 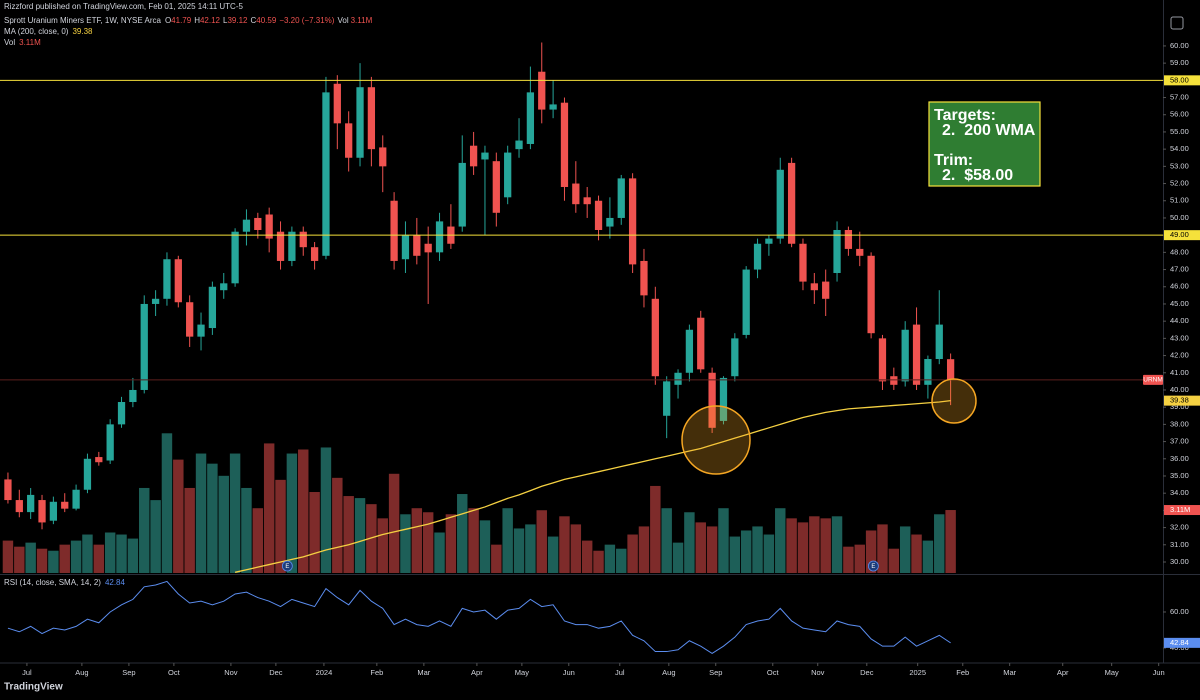 What do you see at coordinates (962, 672) in the screenshot?
I see `x-tick-label: Feb` at bounding box center [962, 672].